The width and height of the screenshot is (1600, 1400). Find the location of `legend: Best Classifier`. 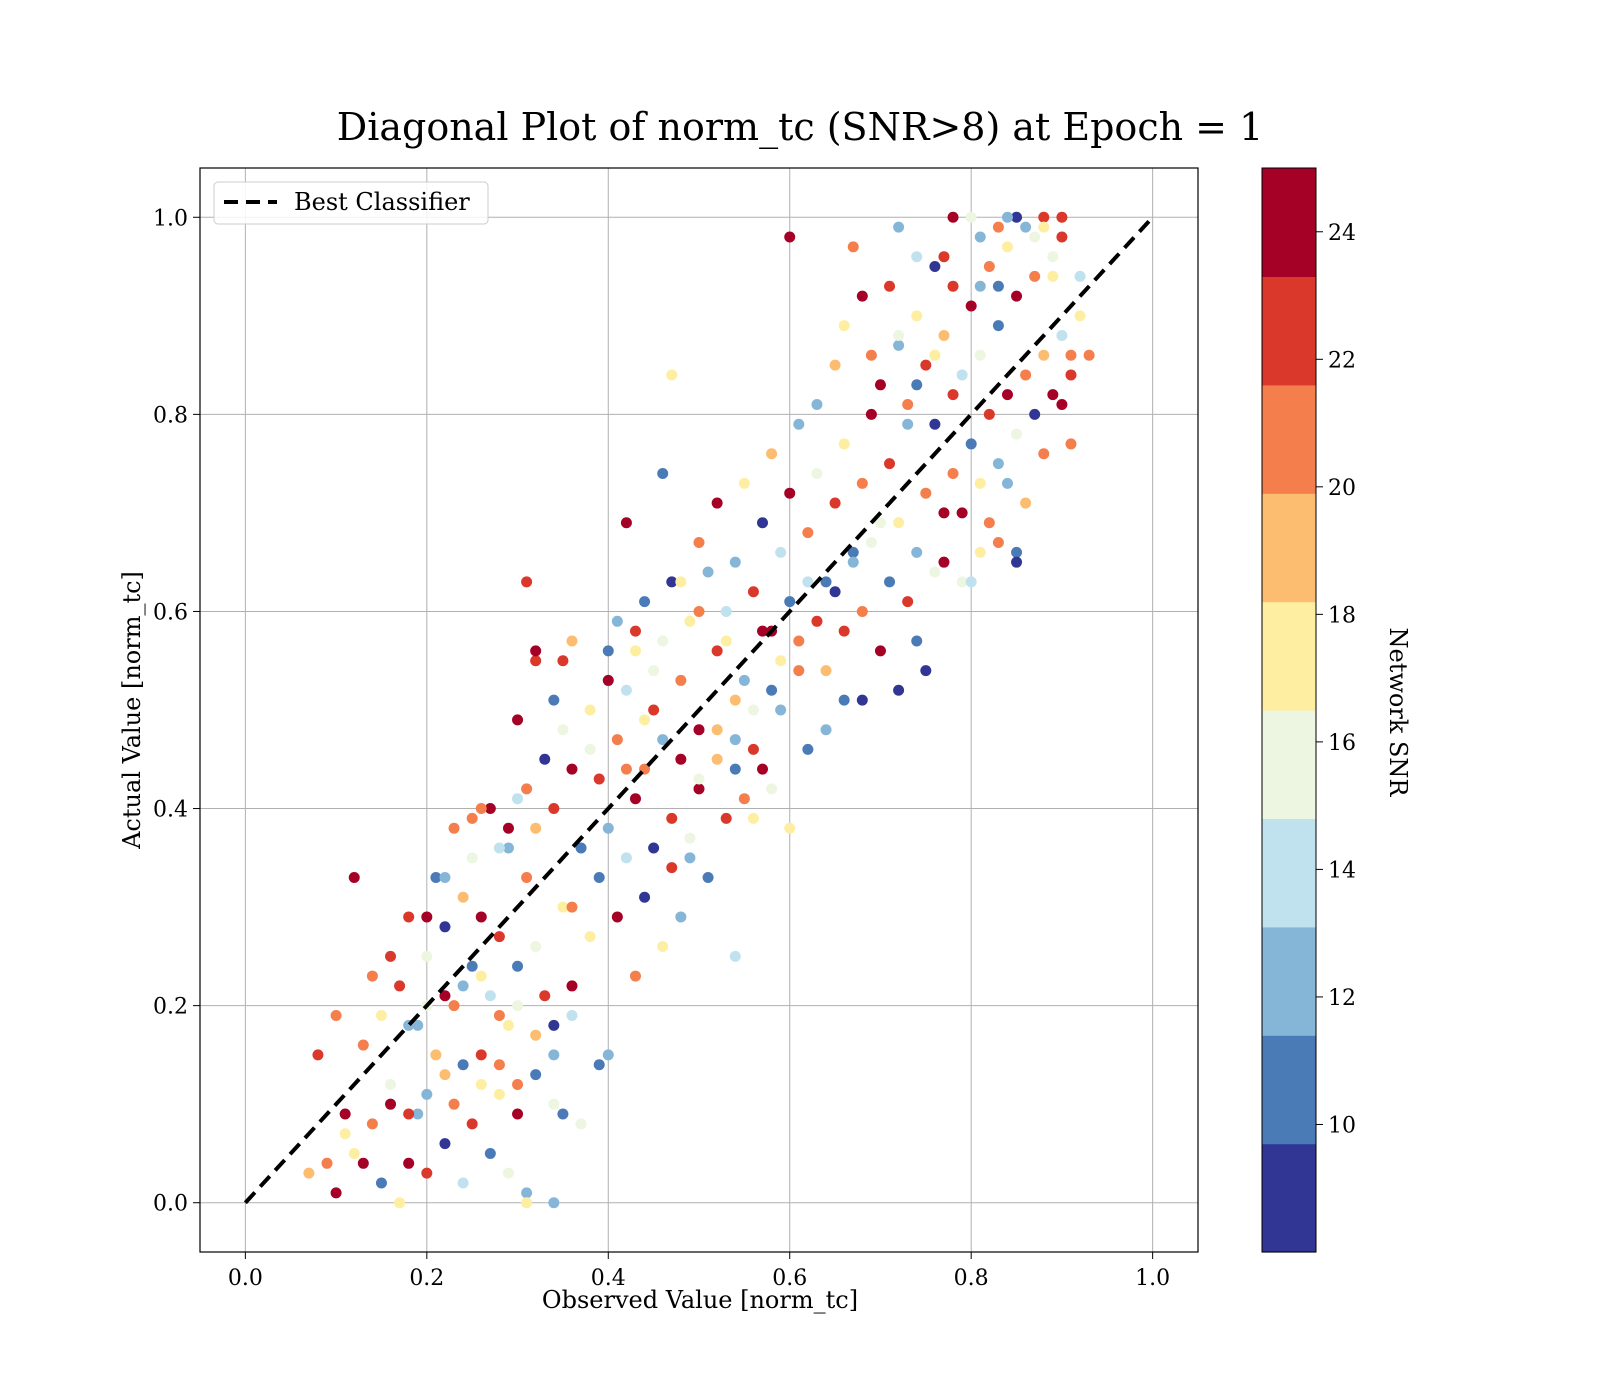

legend: Best Classifier is located at coordinates (351, 203).